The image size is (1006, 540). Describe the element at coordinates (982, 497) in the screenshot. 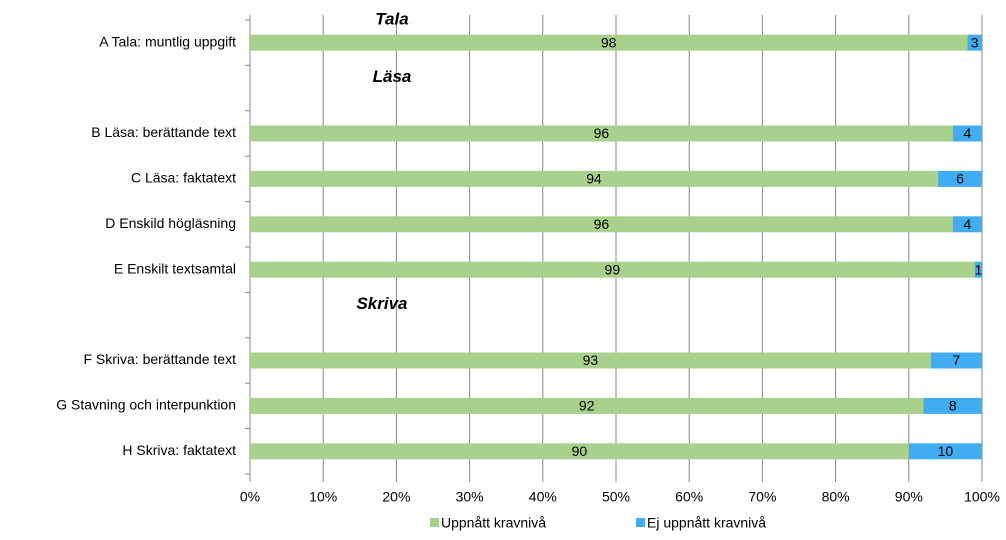

I see `x-tick-label: 100%` at that location.